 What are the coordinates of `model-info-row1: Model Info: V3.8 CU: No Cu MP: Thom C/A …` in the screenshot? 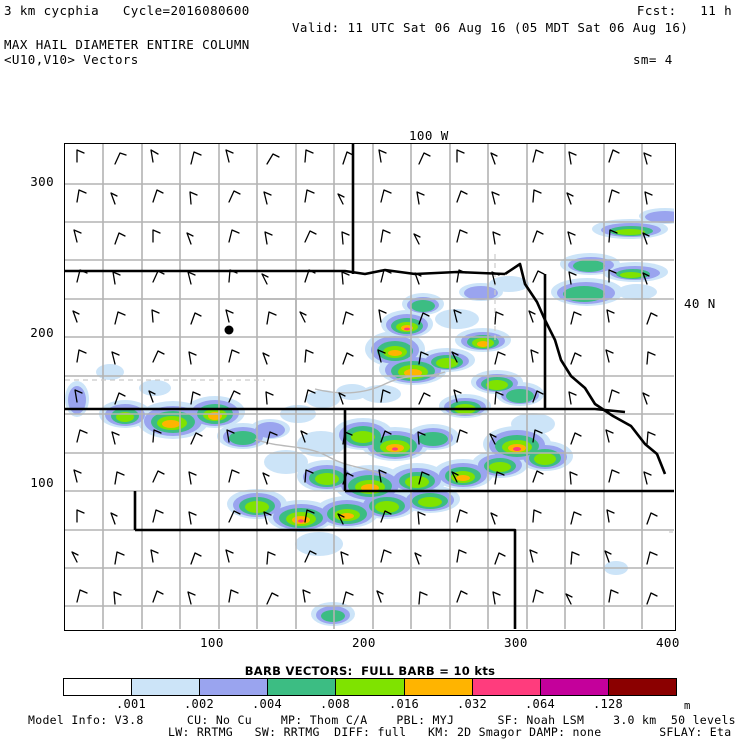 It's located at (384, 720).